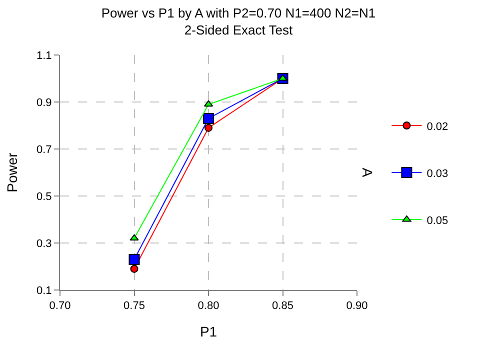 The width and height of the screenshot is (477, 349). What do you see at coordinates (357, 306) in the screenshot?
I see `x-tick-label: 0.90` at bounding box center [357, 306].